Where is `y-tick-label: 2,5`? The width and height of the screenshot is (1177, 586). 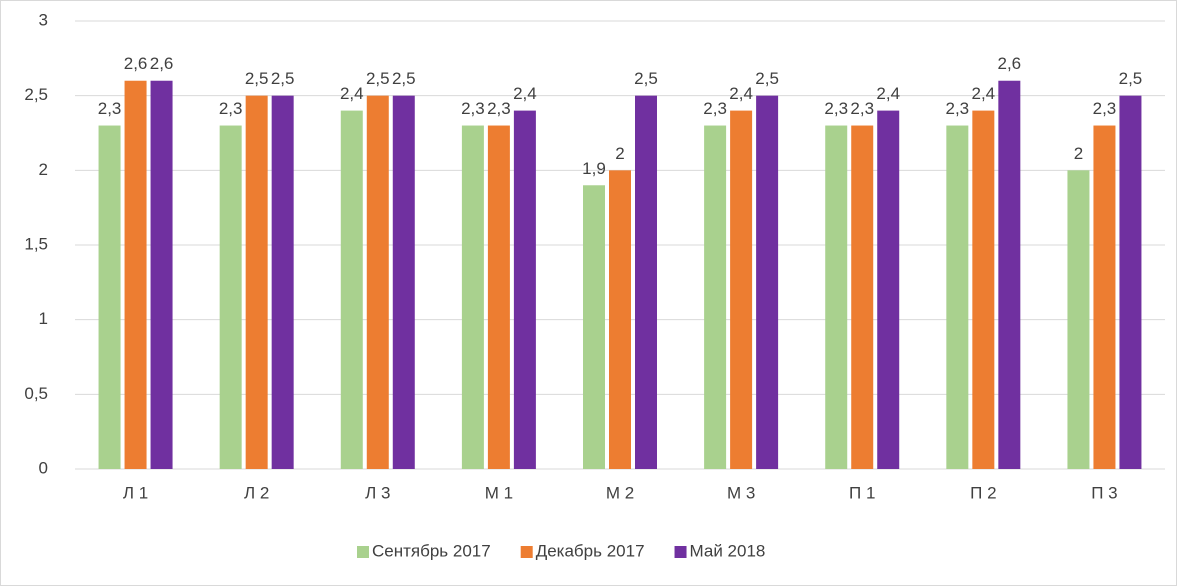 y-tick-label: 2,5 is located at coordinates (36, 94).